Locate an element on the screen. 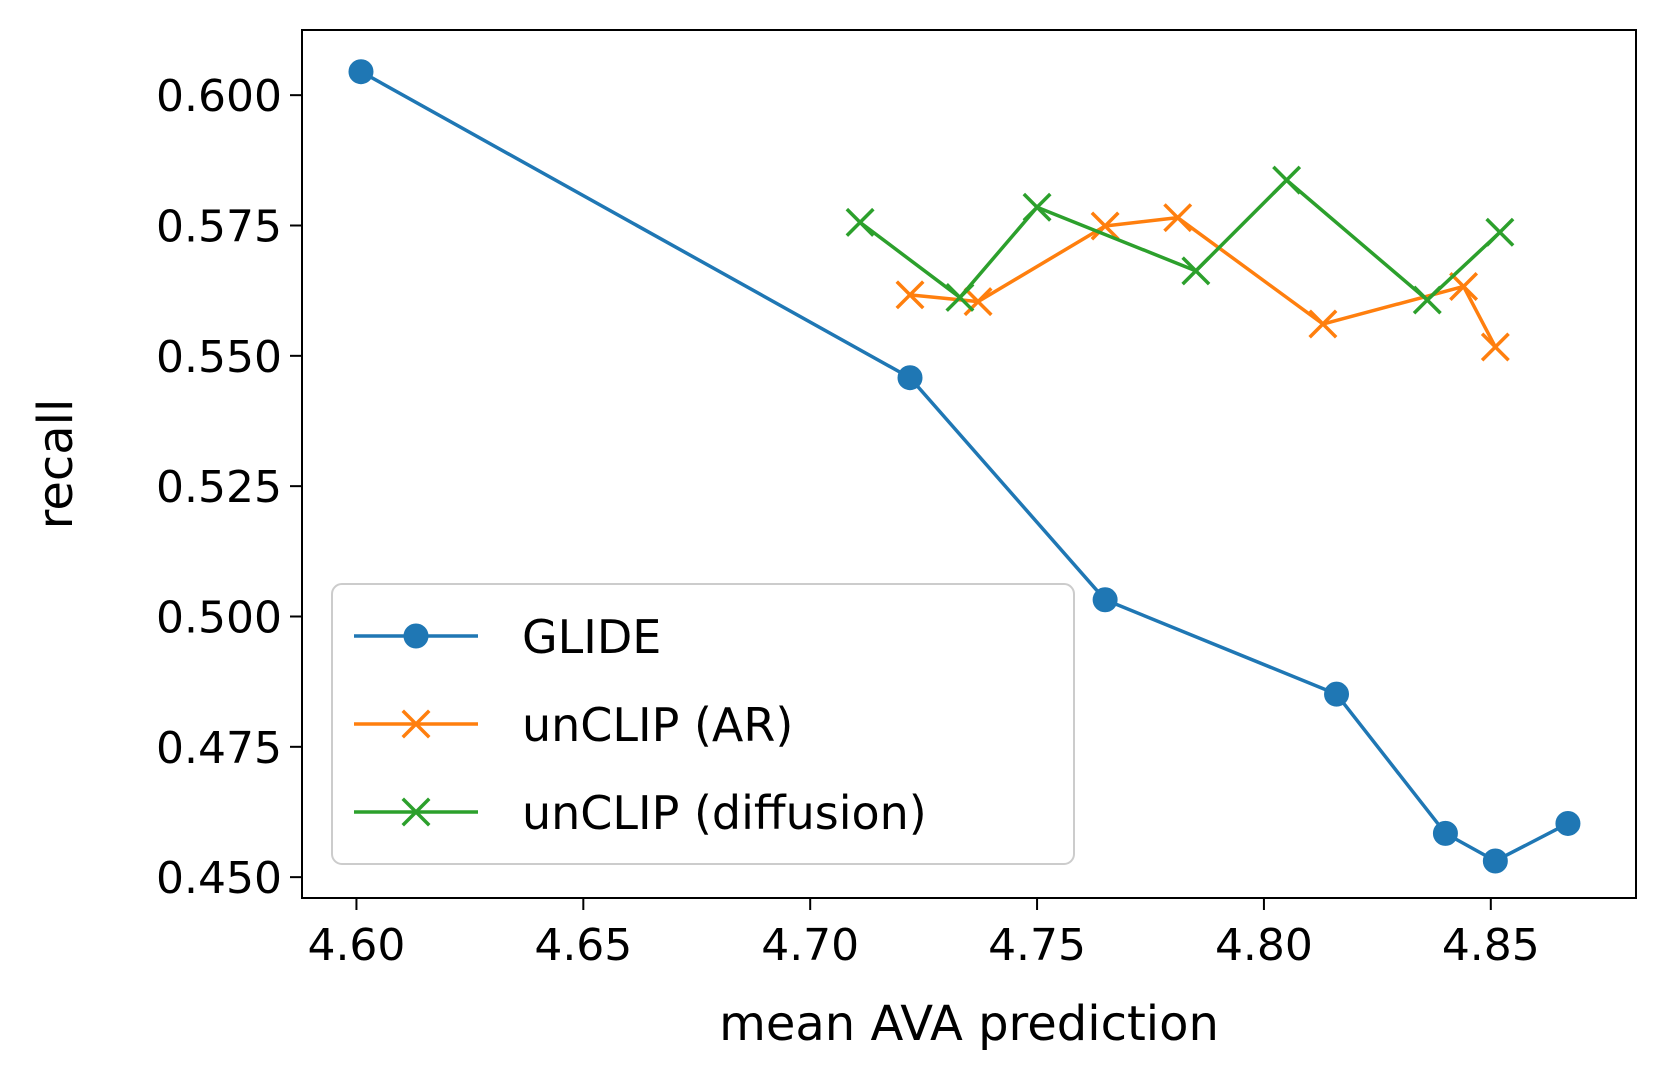 Image resolution: width=1659 pixels, height=1080 pixels. legend-box is located at coordinates (703, 724).